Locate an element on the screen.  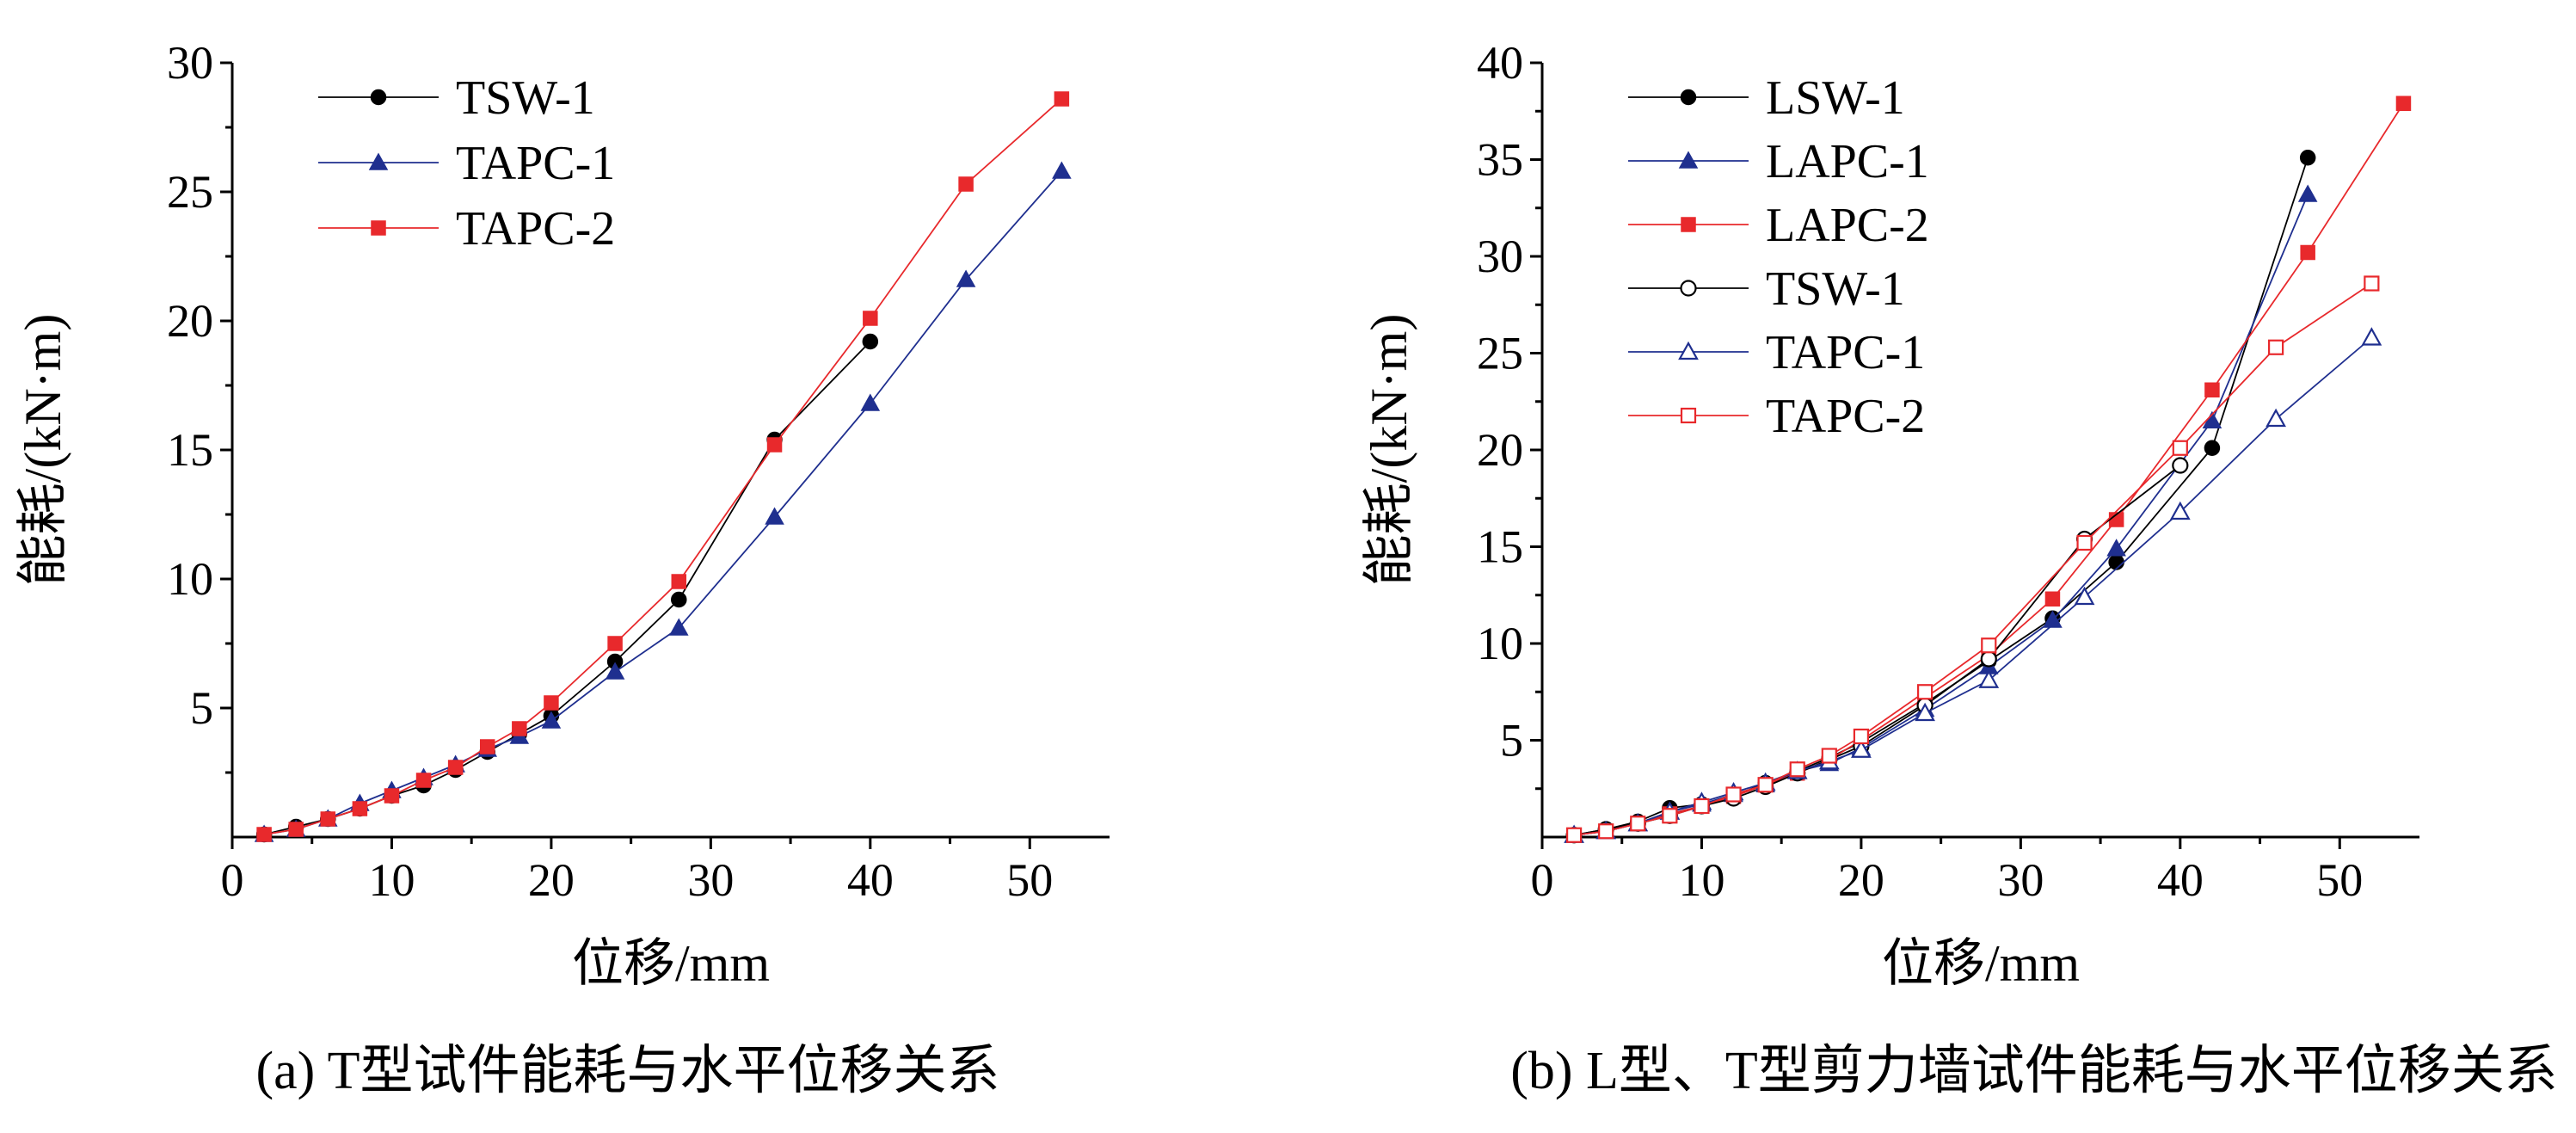
x-axis-label: 位移/mm is located at coordinates (671, 964).